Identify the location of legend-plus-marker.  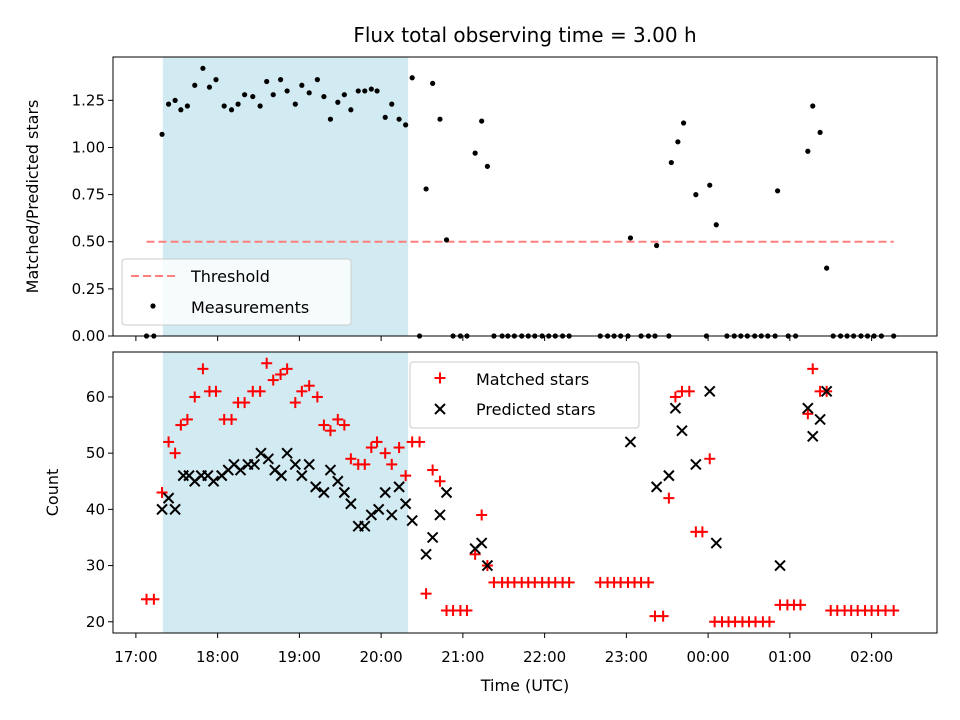
(440, 378).